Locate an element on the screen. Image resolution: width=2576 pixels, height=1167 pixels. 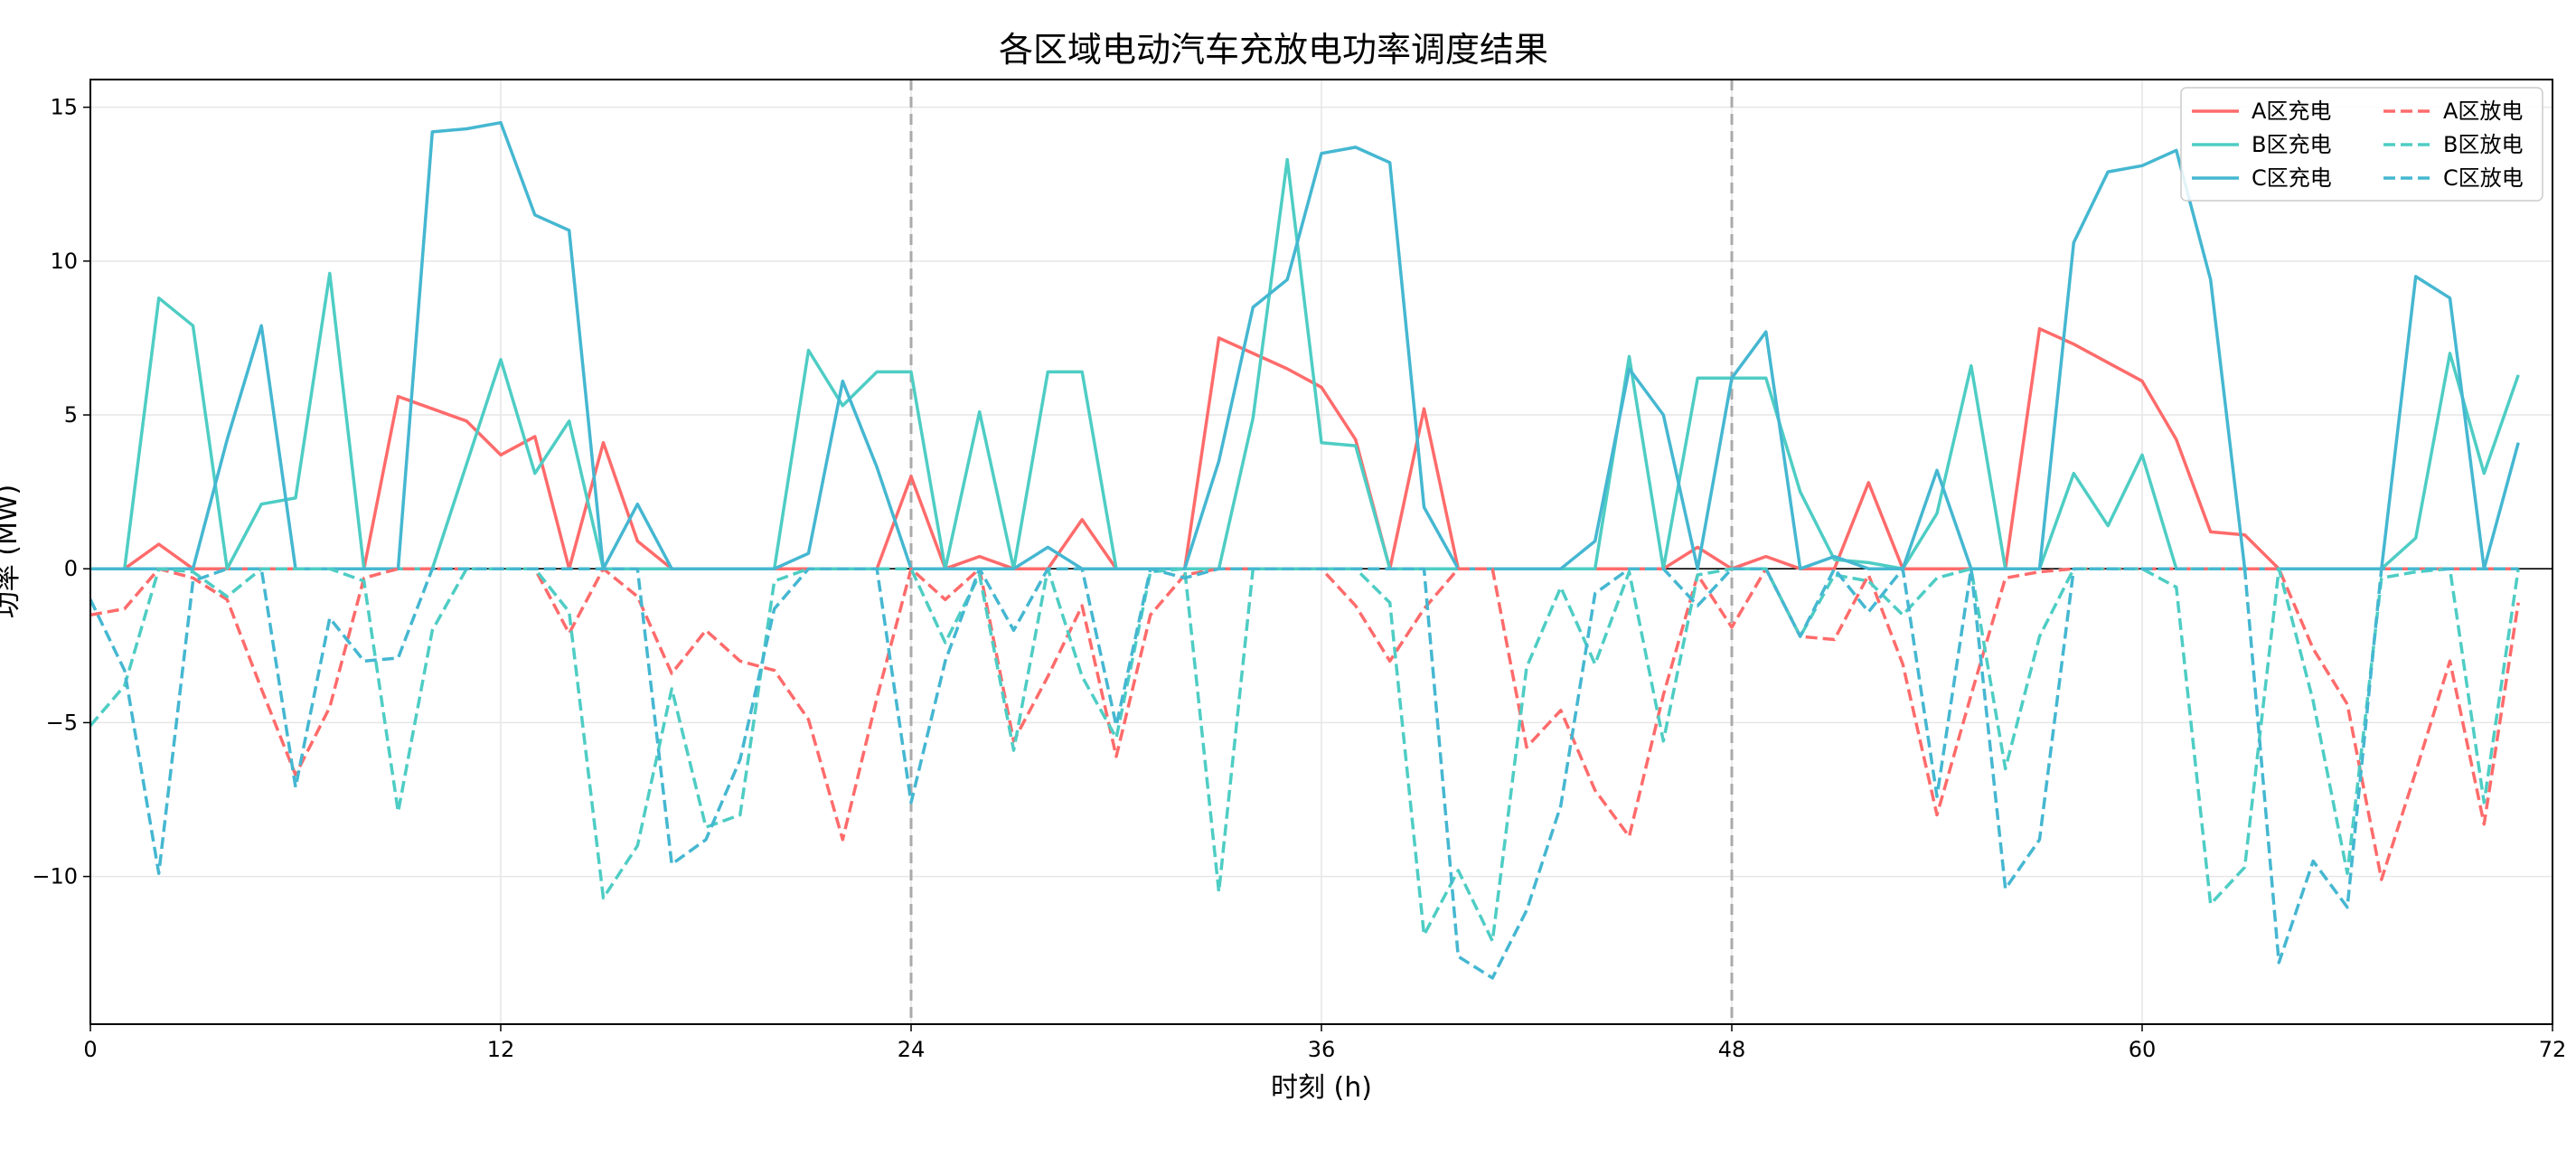
legend-label: A区充电 is located at coordinates (2292, 111).